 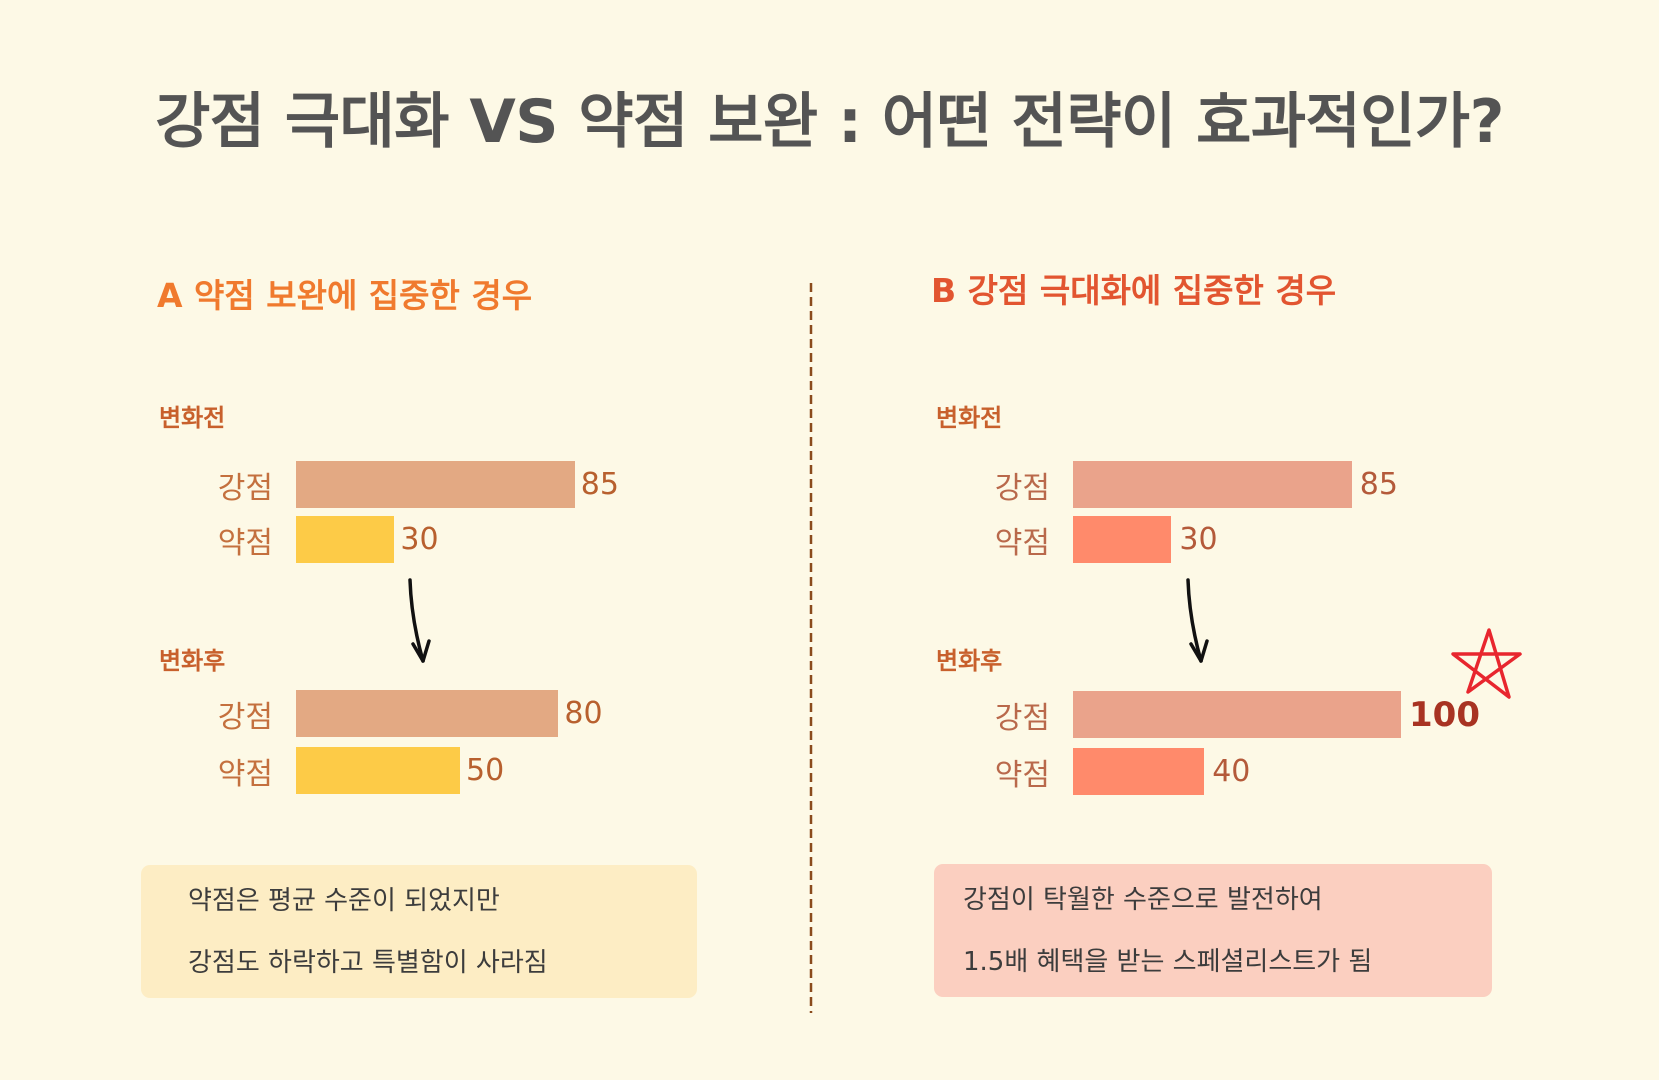 I want to click on bar-row-weakness-after: 약점 50, so click(x=347, y=770).